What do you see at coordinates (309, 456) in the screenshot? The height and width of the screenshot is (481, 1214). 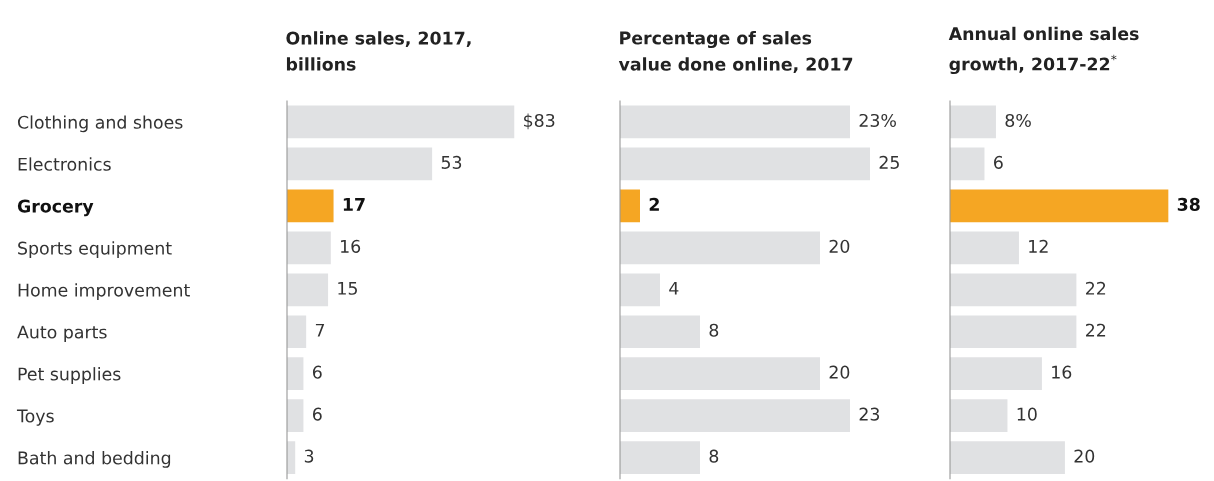 I see `data-label: 3` at bounding box center [309, 456].